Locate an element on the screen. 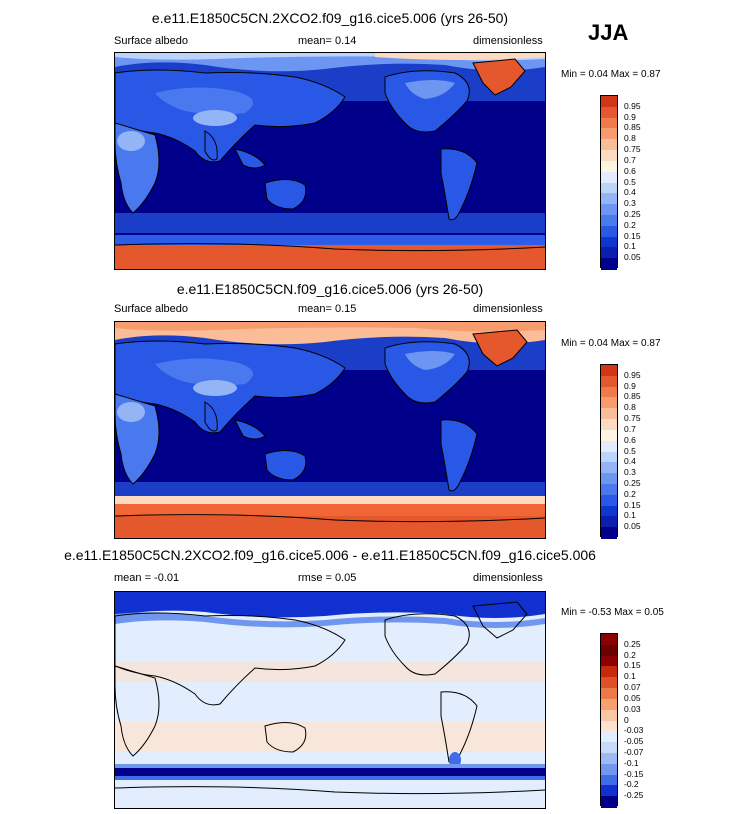 The height and width of the screenshot is (814, 733). colorbar-tick-label: 0.7 is located at coordinates (630, 159).